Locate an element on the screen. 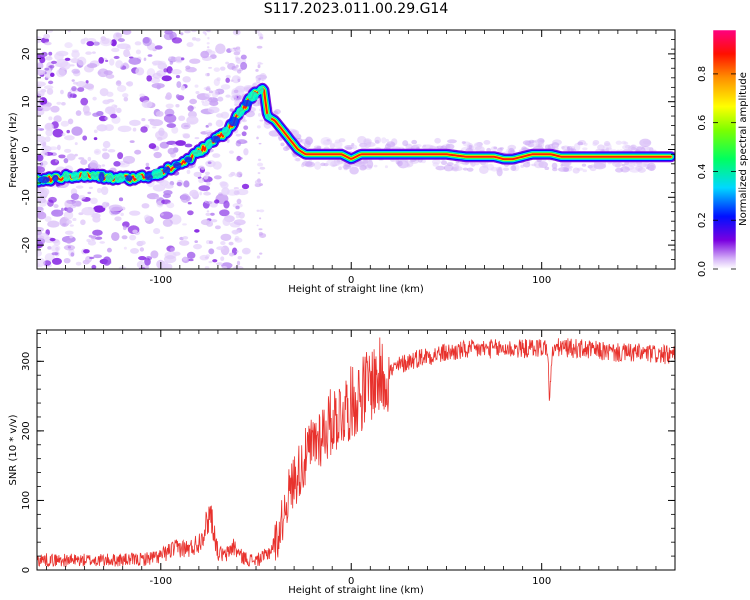  snr-y-tick-label: 0 is located at coordinates (26, 570).